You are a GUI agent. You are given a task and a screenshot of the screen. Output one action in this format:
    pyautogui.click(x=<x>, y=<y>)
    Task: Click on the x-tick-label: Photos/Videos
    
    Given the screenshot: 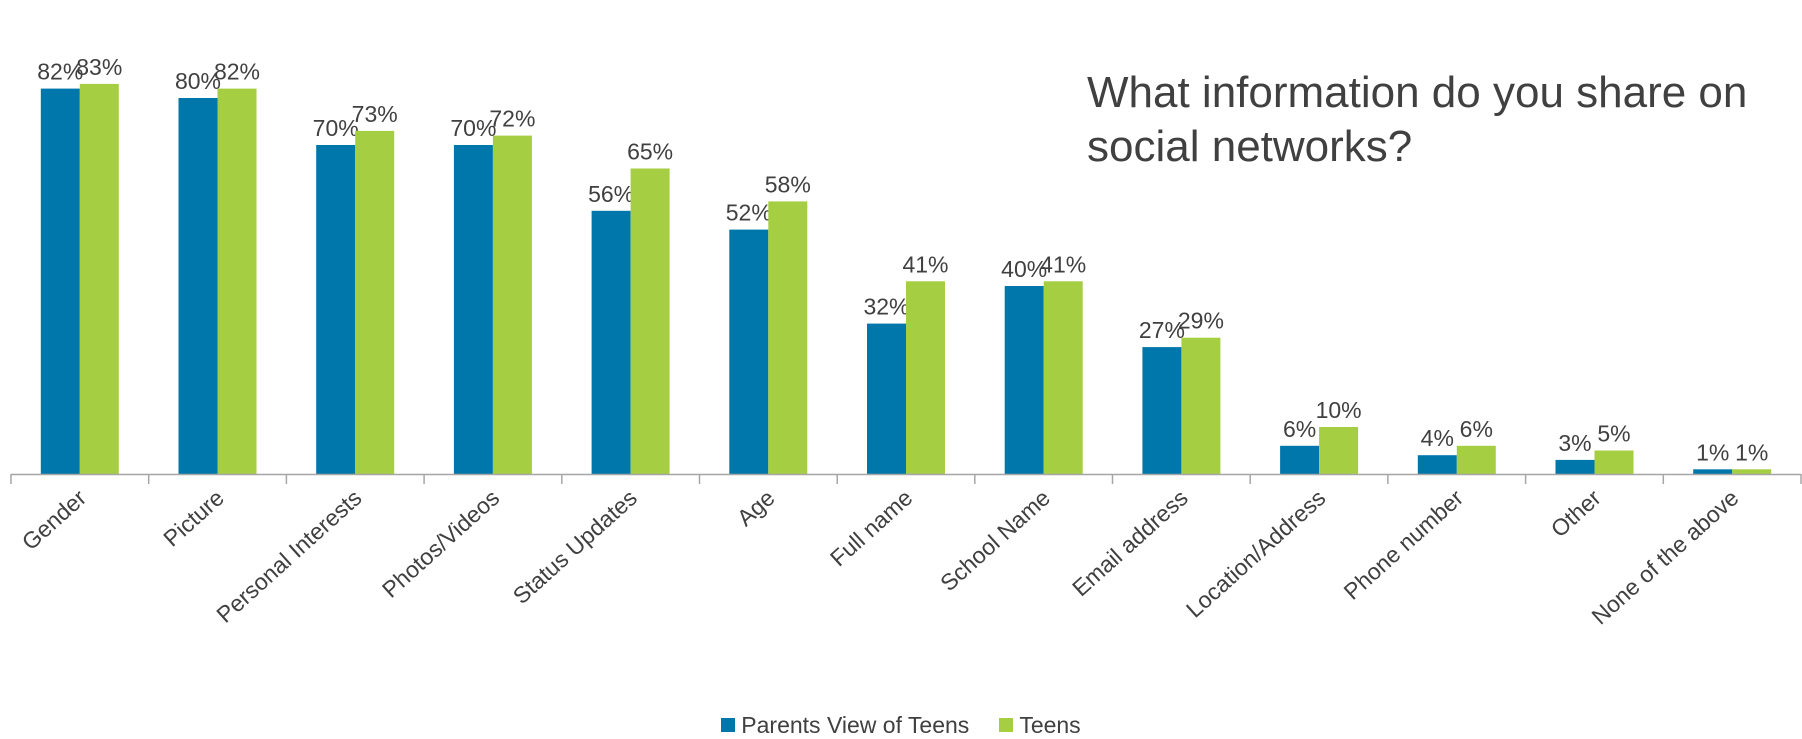 What is the action you would take?
    pyautogui.click(x=440, y=543)
    